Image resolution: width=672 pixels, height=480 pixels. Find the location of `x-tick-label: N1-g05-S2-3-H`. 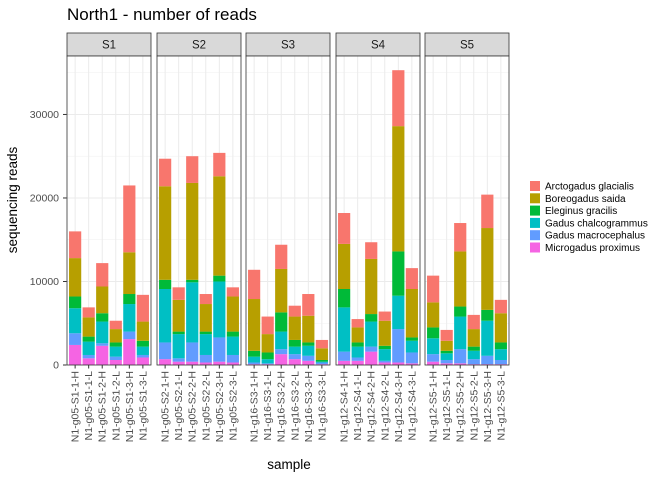

x-tick-label: N1-g05-S2-3-H is located at coordinates (220, 406).